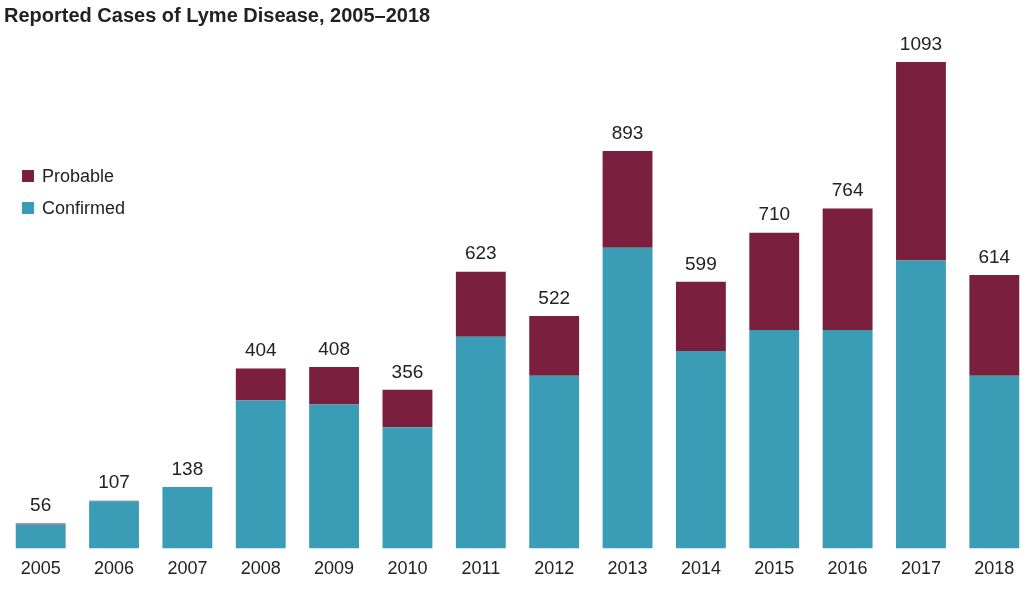 The height and width of the screenshot is (590, 1035). What do you see at coordinates (260, 568) in the screenshot?
I see `x-tick-label: 2008` at bounding box center [260, 568].